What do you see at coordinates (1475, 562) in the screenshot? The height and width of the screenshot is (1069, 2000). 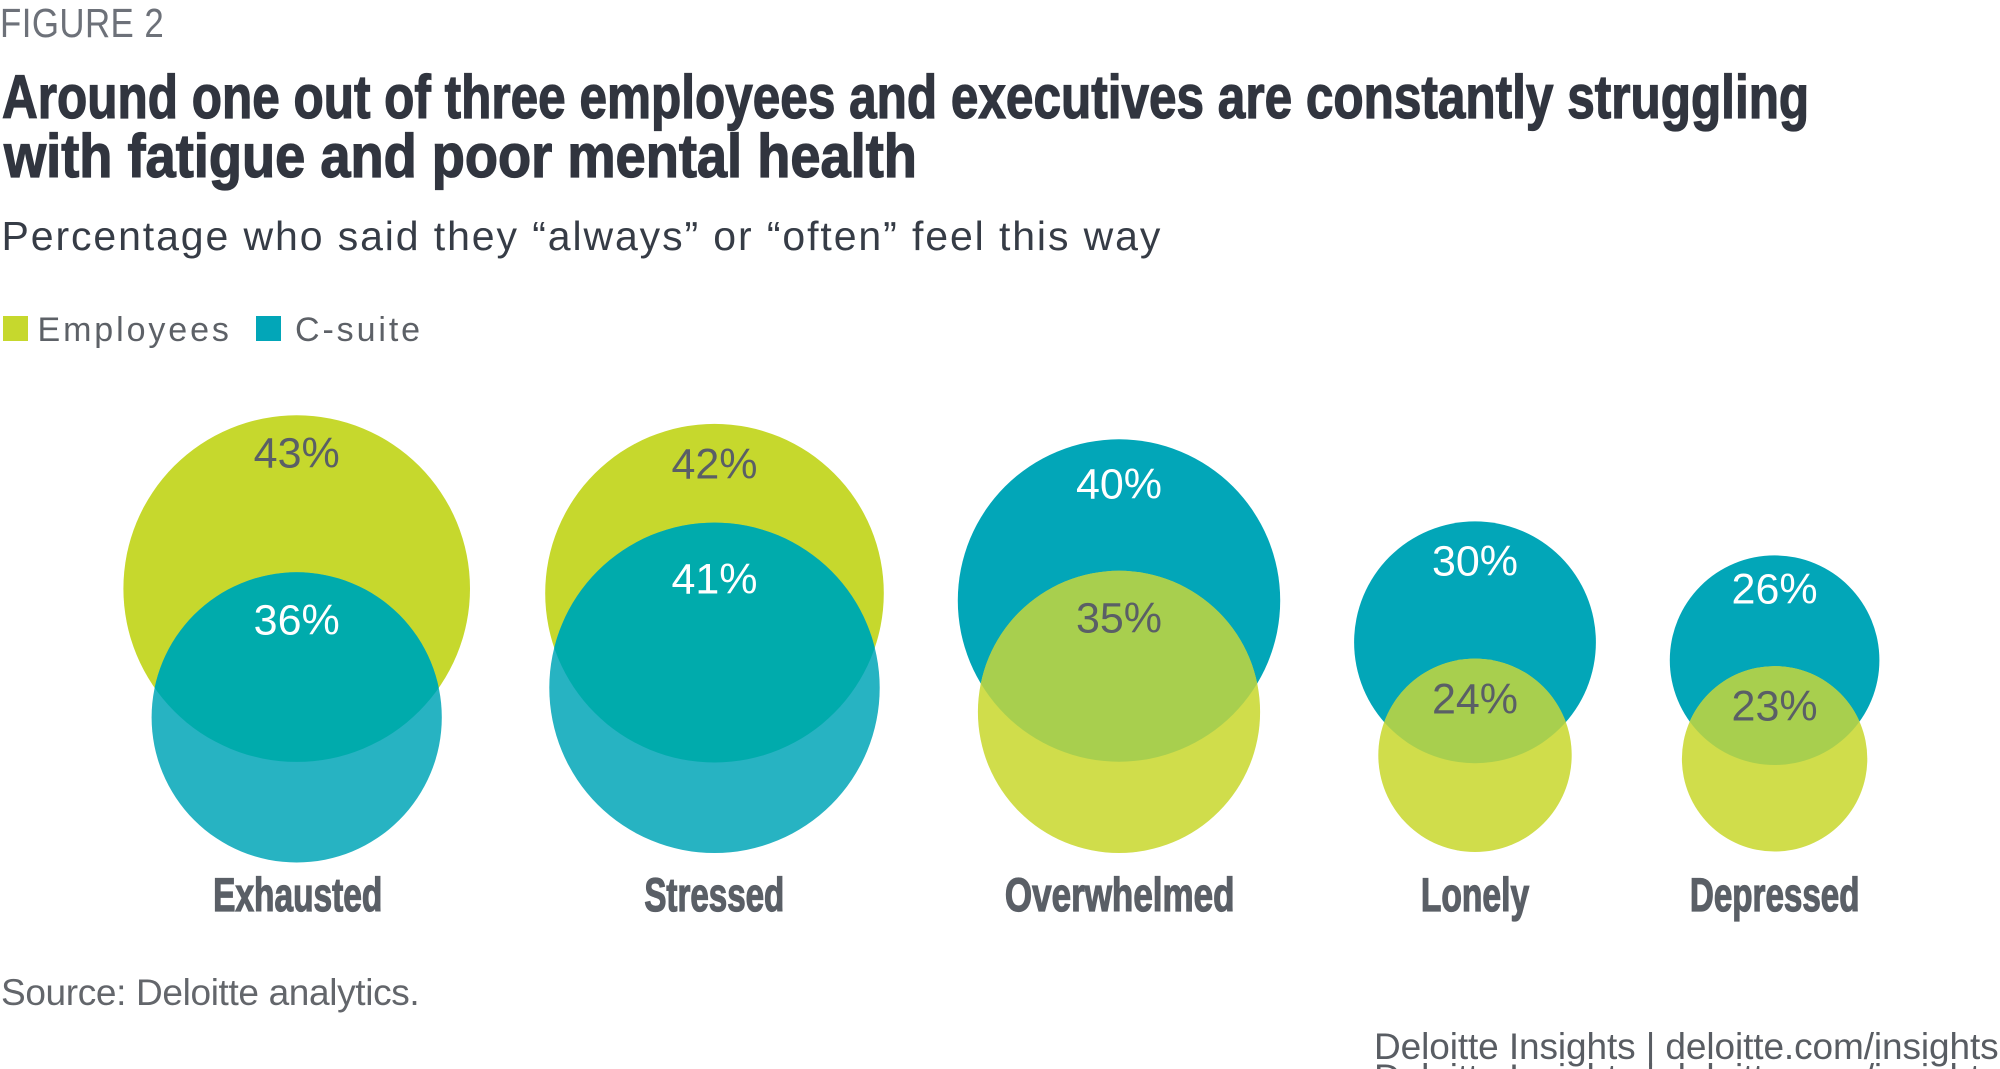 I see `svg-text: 30%` at bounding box center [1475, 562].